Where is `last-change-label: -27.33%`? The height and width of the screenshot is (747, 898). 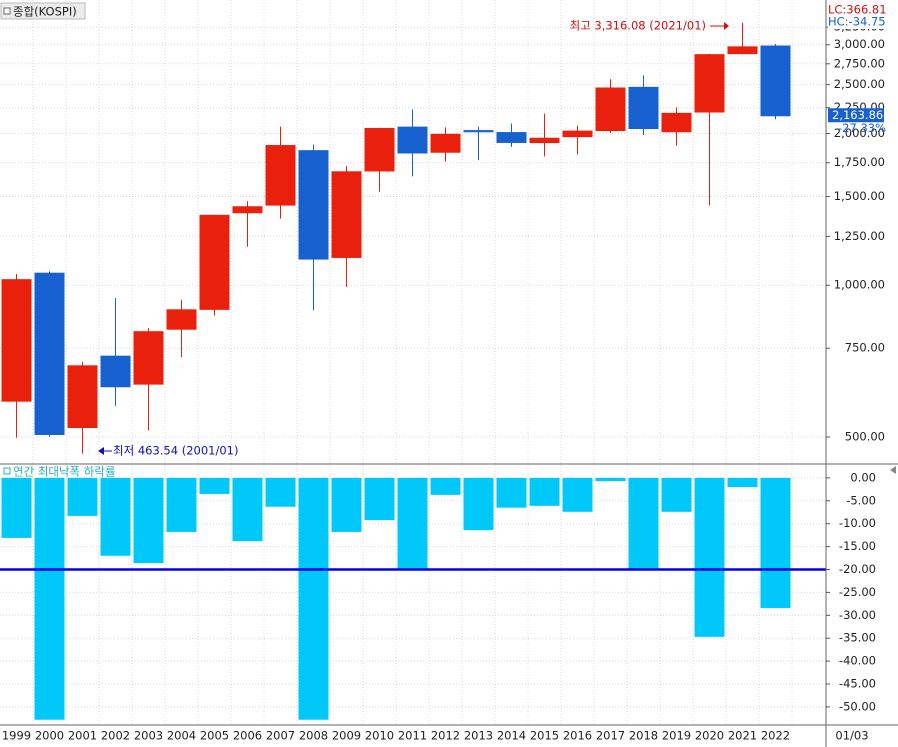
last-change-label: -27.33% is located at coordinates (862, 128).